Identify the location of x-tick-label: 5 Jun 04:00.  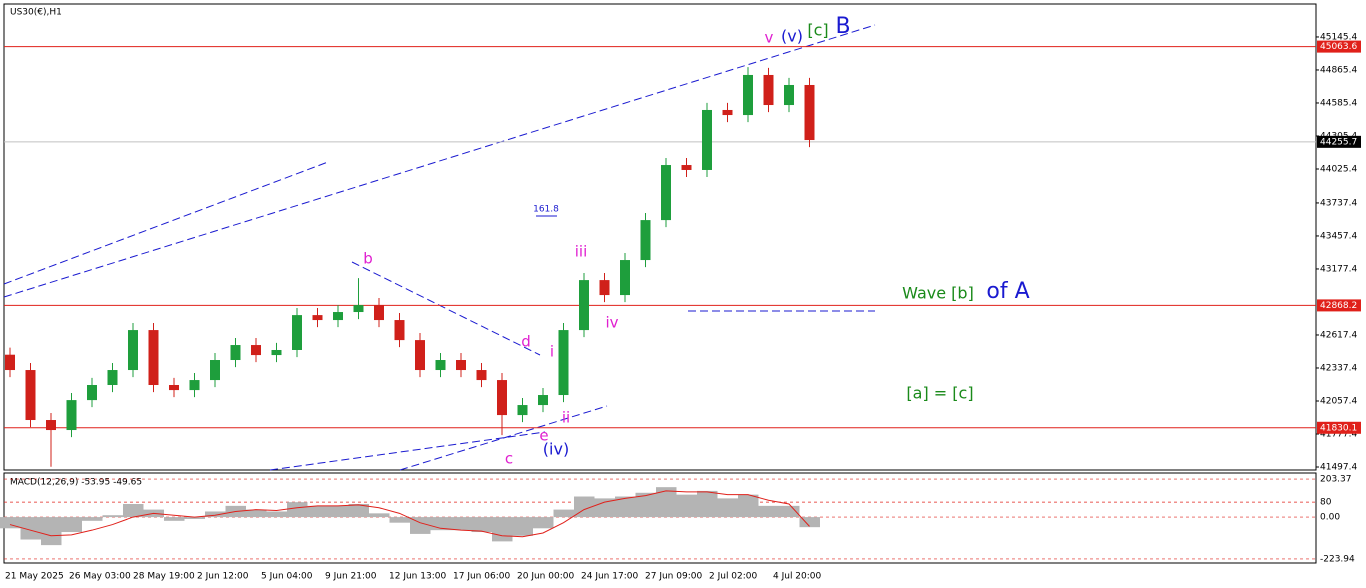
(287, 577).